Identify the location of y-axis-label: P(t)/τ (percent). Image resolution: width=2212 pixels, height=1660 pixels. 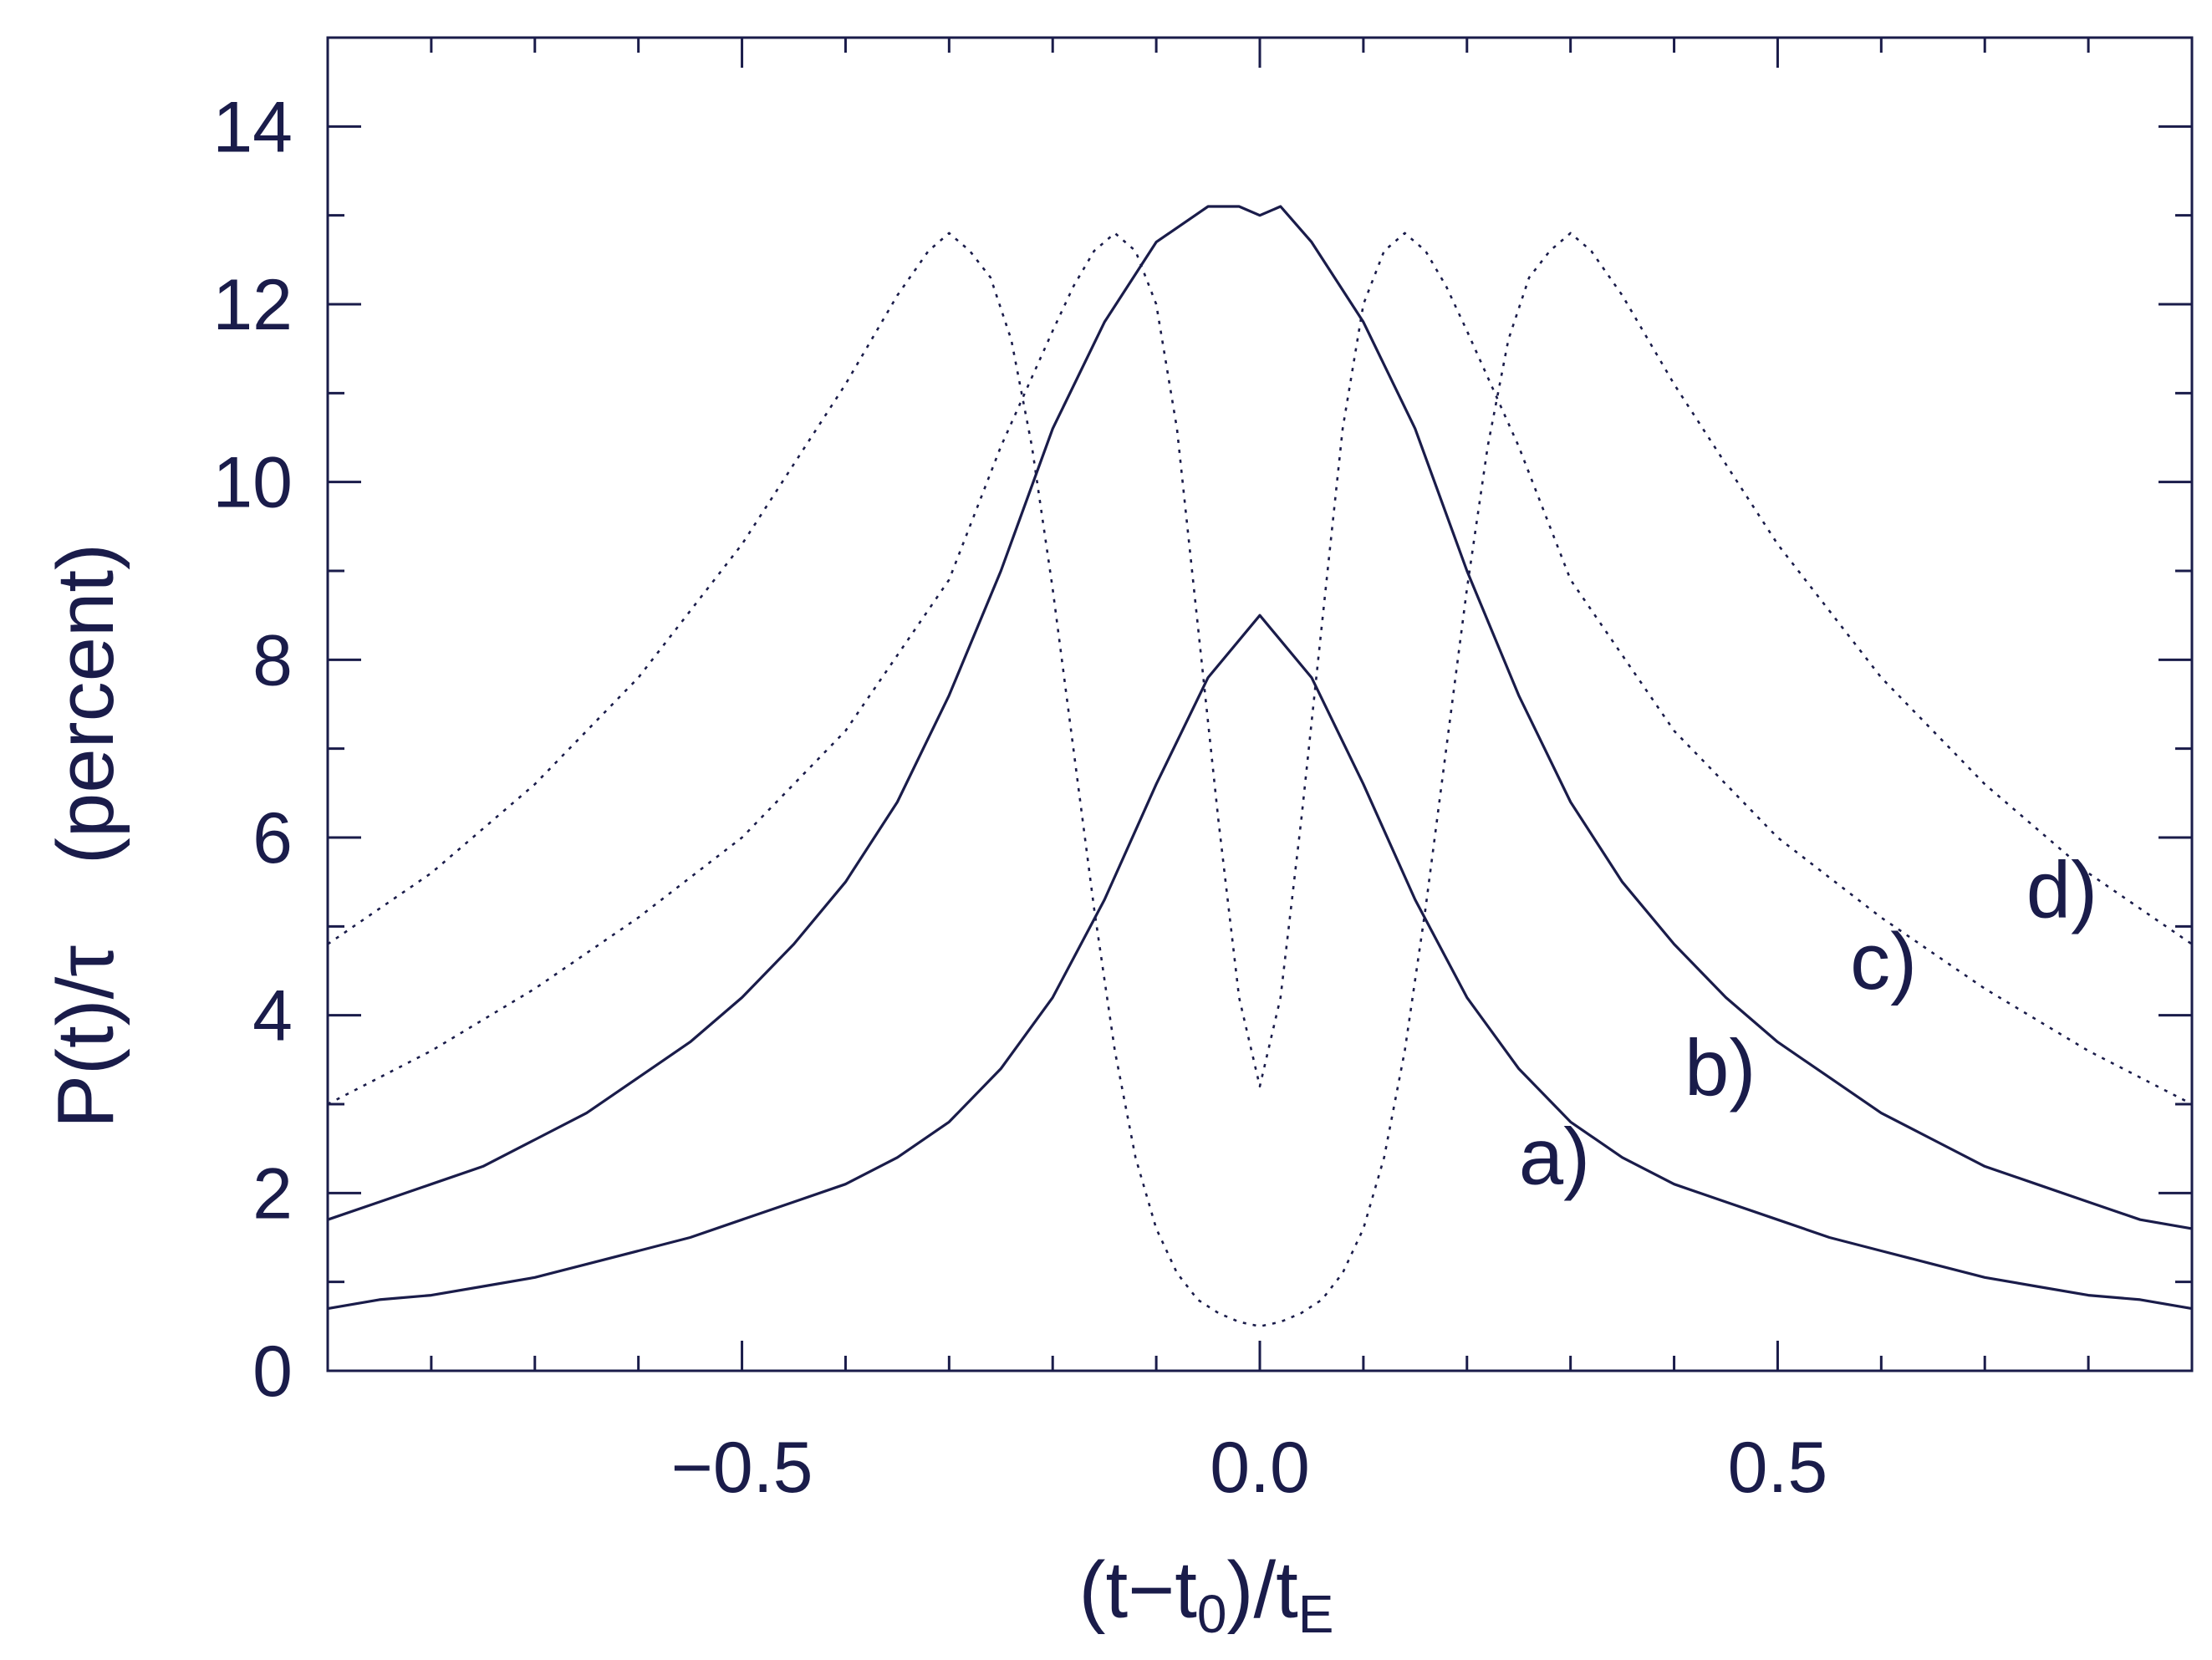
(85, 835).